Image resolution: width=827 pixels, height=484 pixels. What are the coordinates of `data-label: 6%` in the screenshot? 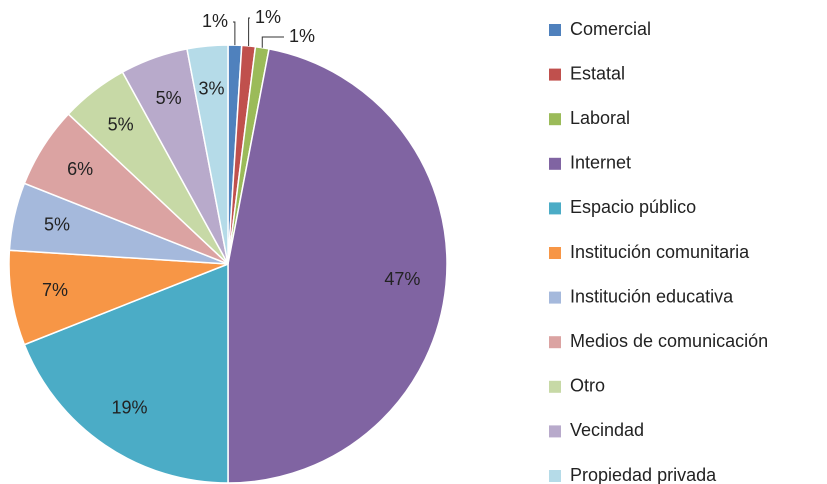 It's located at (80, 169).